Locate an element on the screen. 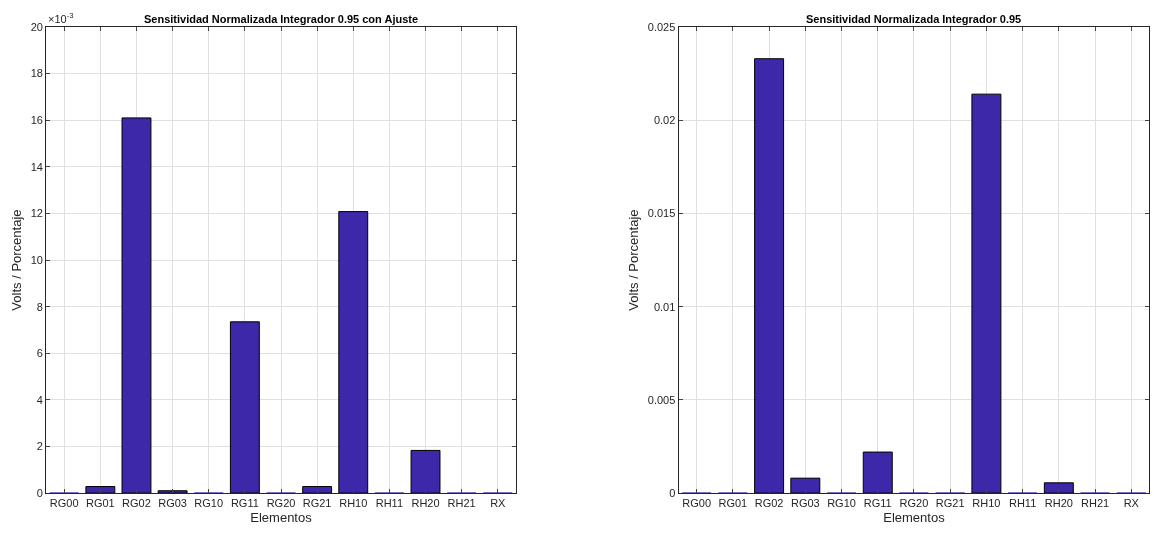 The height and width of the screenshot is (538, 1154). y-tick-label: 0.01 is located at coordinates (664, 306).